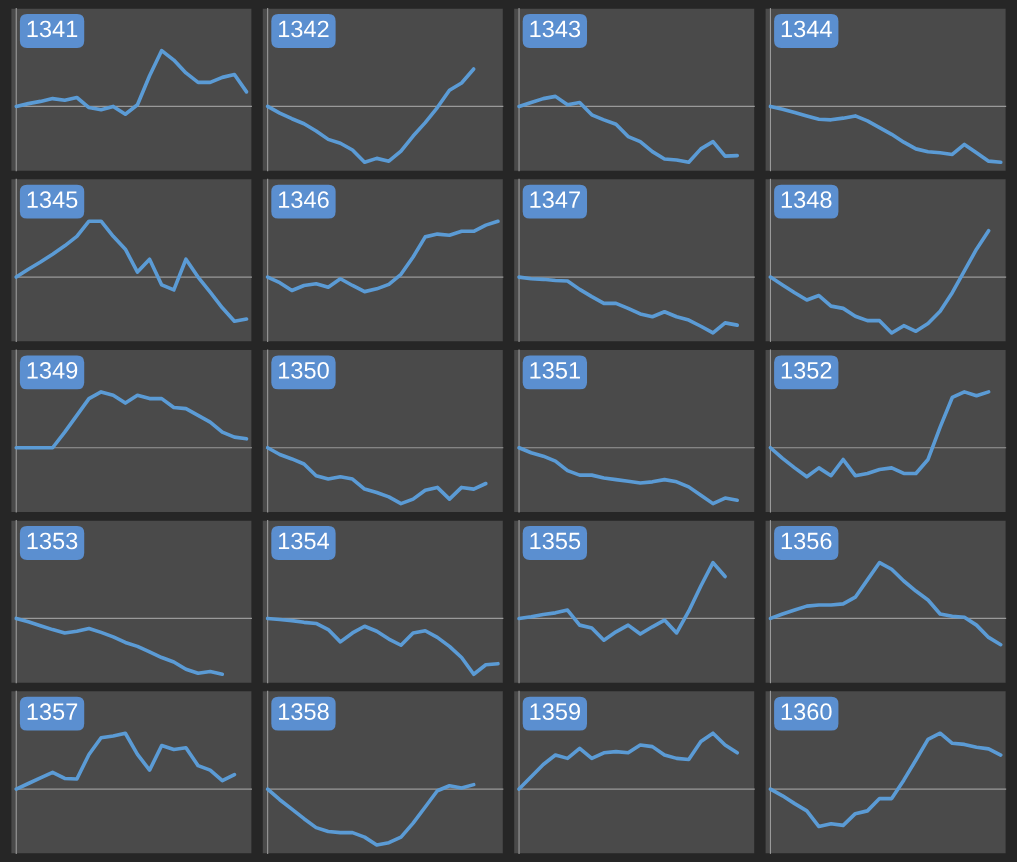 The width and height of the screenshot is (1017, 862). Describe the element at coordinates (52, 370) in the screenshot. I see `chart-title: 1349` at that location.